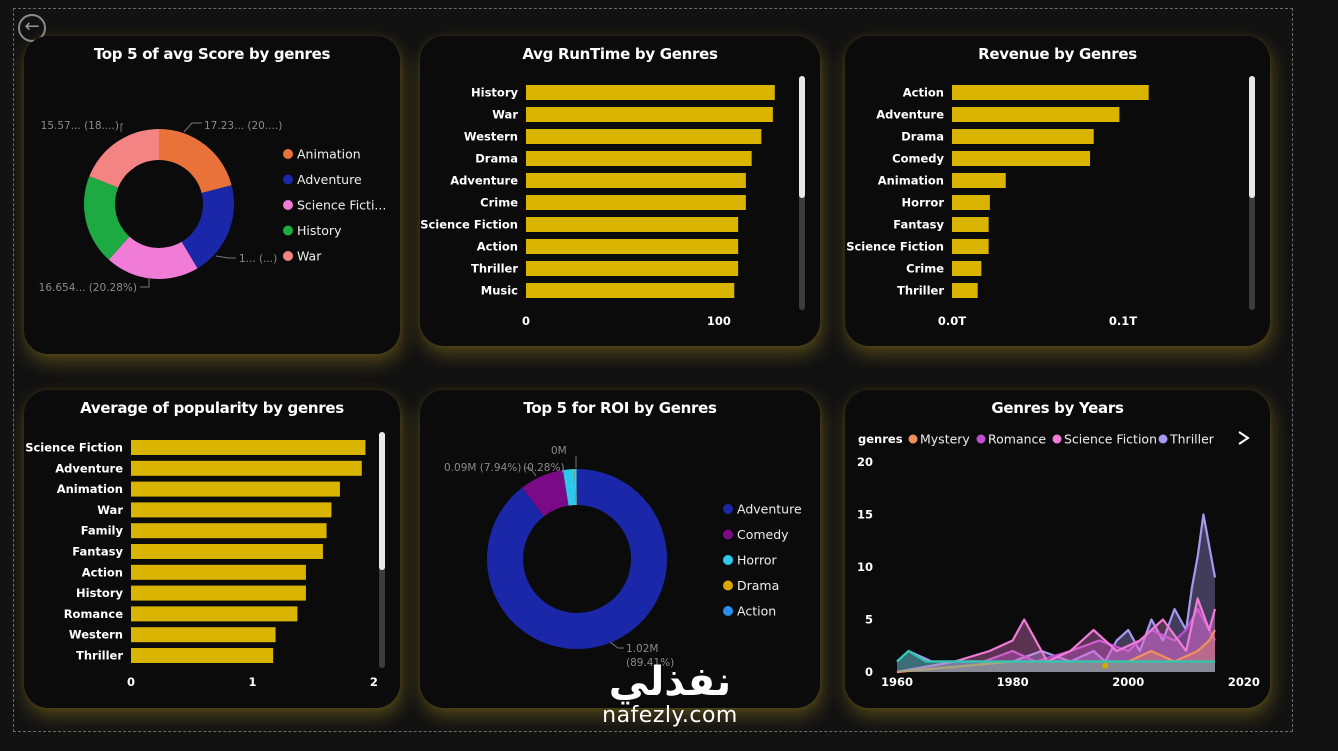 The image size is (1338, 751). Describe the element at coordinates (1252, 137) in the screenshot. I see `revenue-scrollbar-thumb` at that location.